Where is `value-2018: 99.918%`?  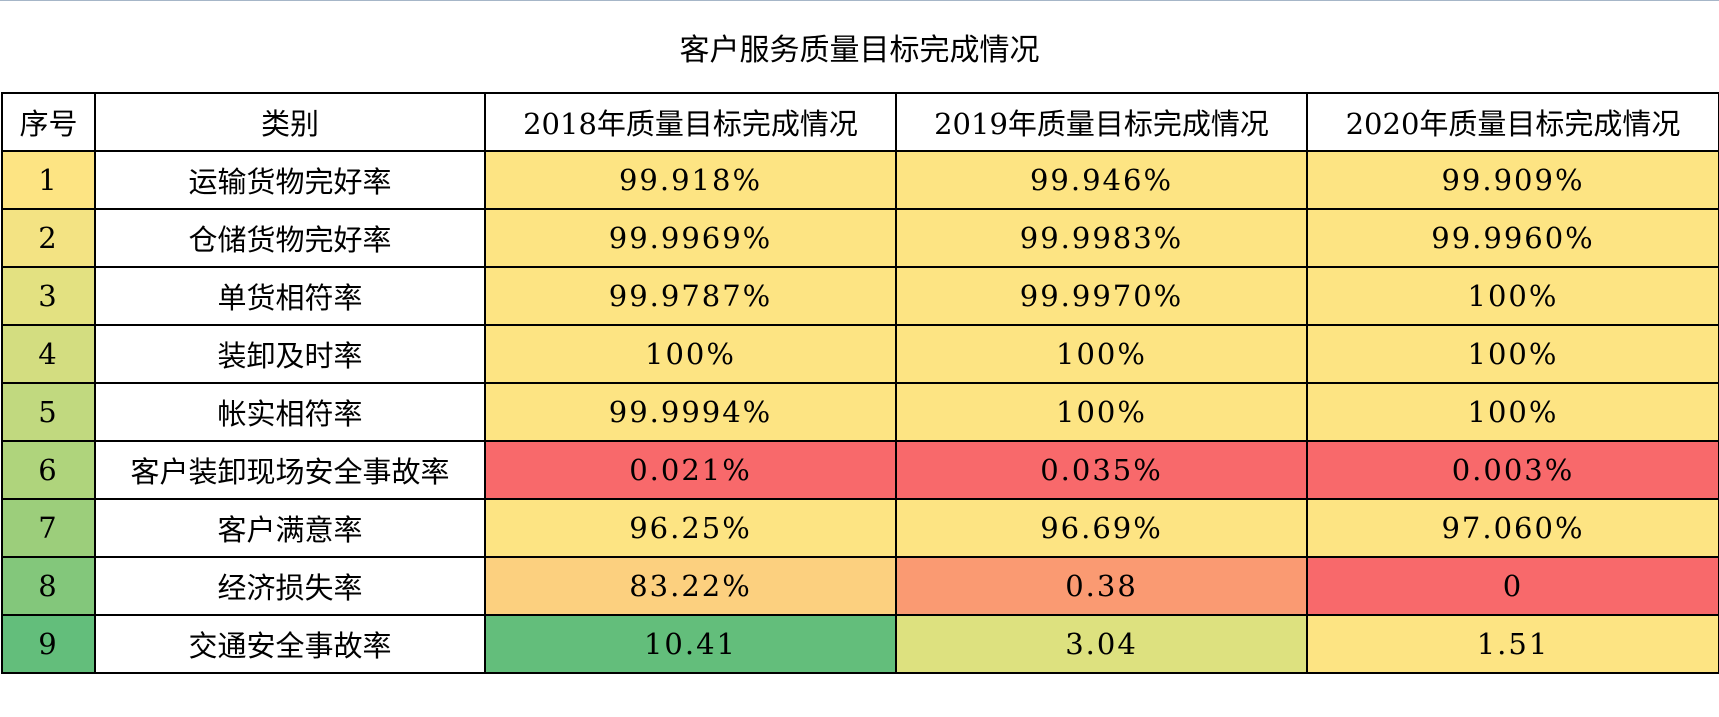
value-2018: 99.918% is located at coordinates (690, 180).